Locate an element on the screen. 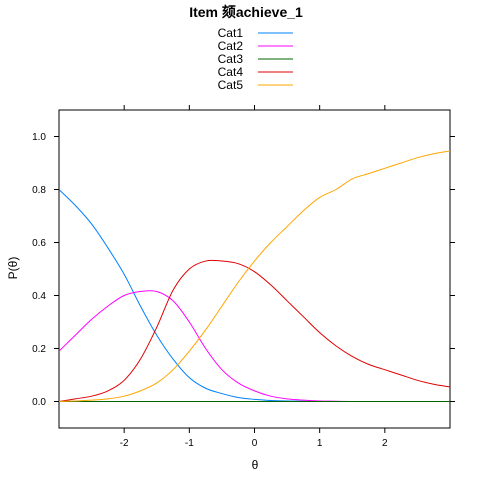 The width and height of the screenshot is (480, 480). legend-label-cat1: Cat1 is located at coordinates (231, 33).